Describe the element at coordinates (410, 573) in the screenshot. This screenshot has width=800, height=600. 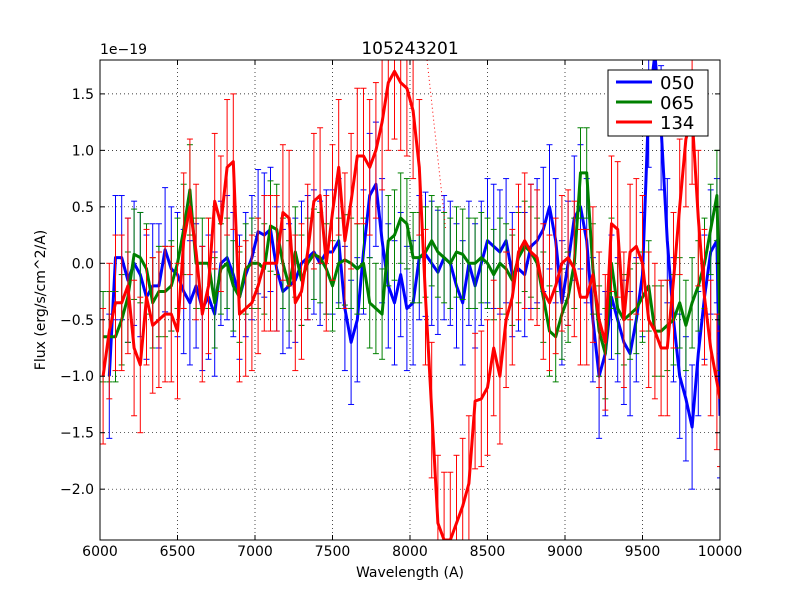
I see `x-axis-label: Wavelength (A)` at that location.